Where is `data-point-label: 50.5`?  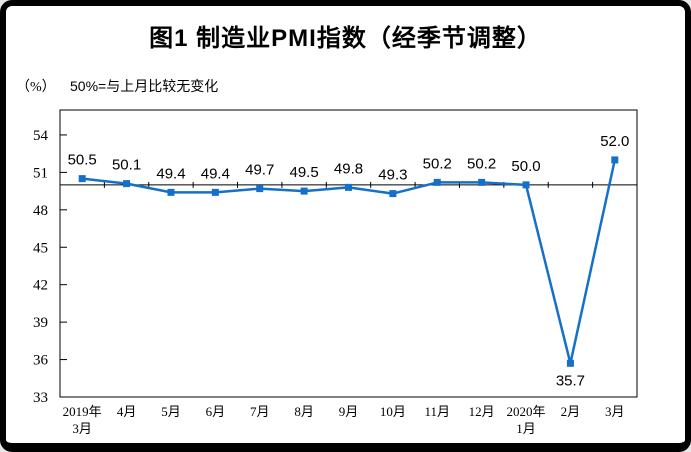
data-point-label: 50.5 is located at coordinates (82, 160).